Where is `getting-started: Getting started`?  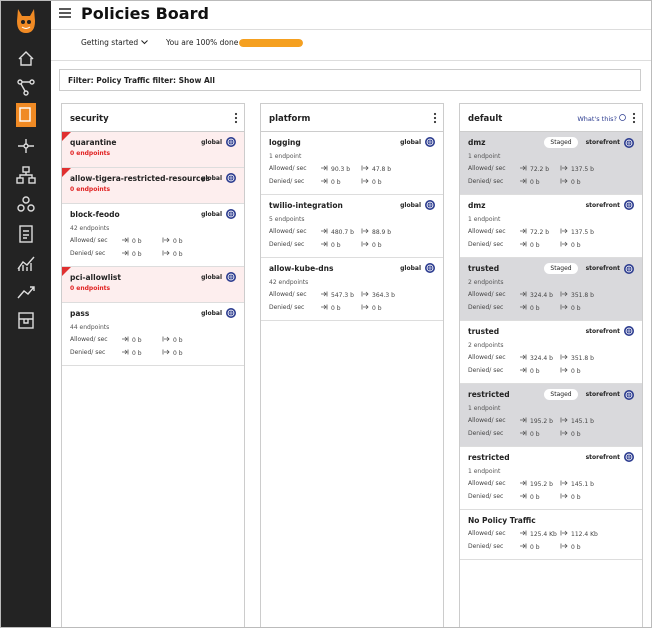
getting-started: Getting started is located at coordinates (110, 42).